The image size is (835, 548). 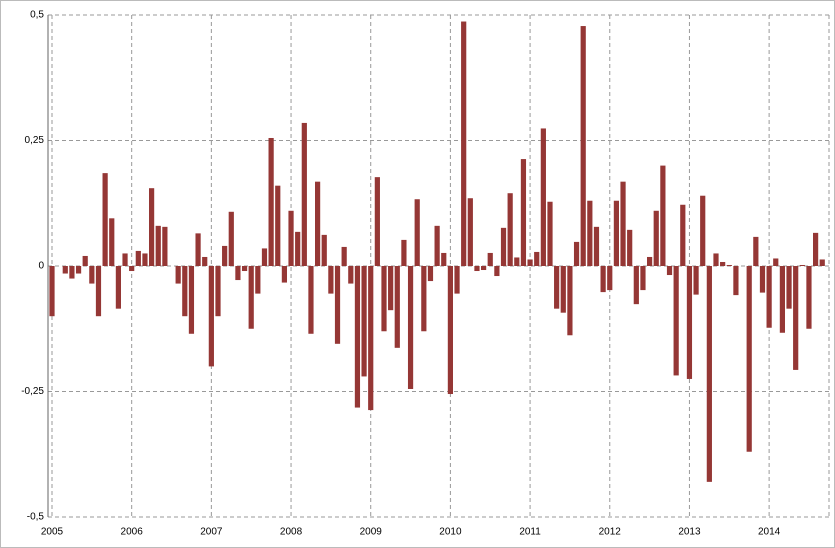 I want to click on x-tick-label: 2008, so click(x=291, y=532).